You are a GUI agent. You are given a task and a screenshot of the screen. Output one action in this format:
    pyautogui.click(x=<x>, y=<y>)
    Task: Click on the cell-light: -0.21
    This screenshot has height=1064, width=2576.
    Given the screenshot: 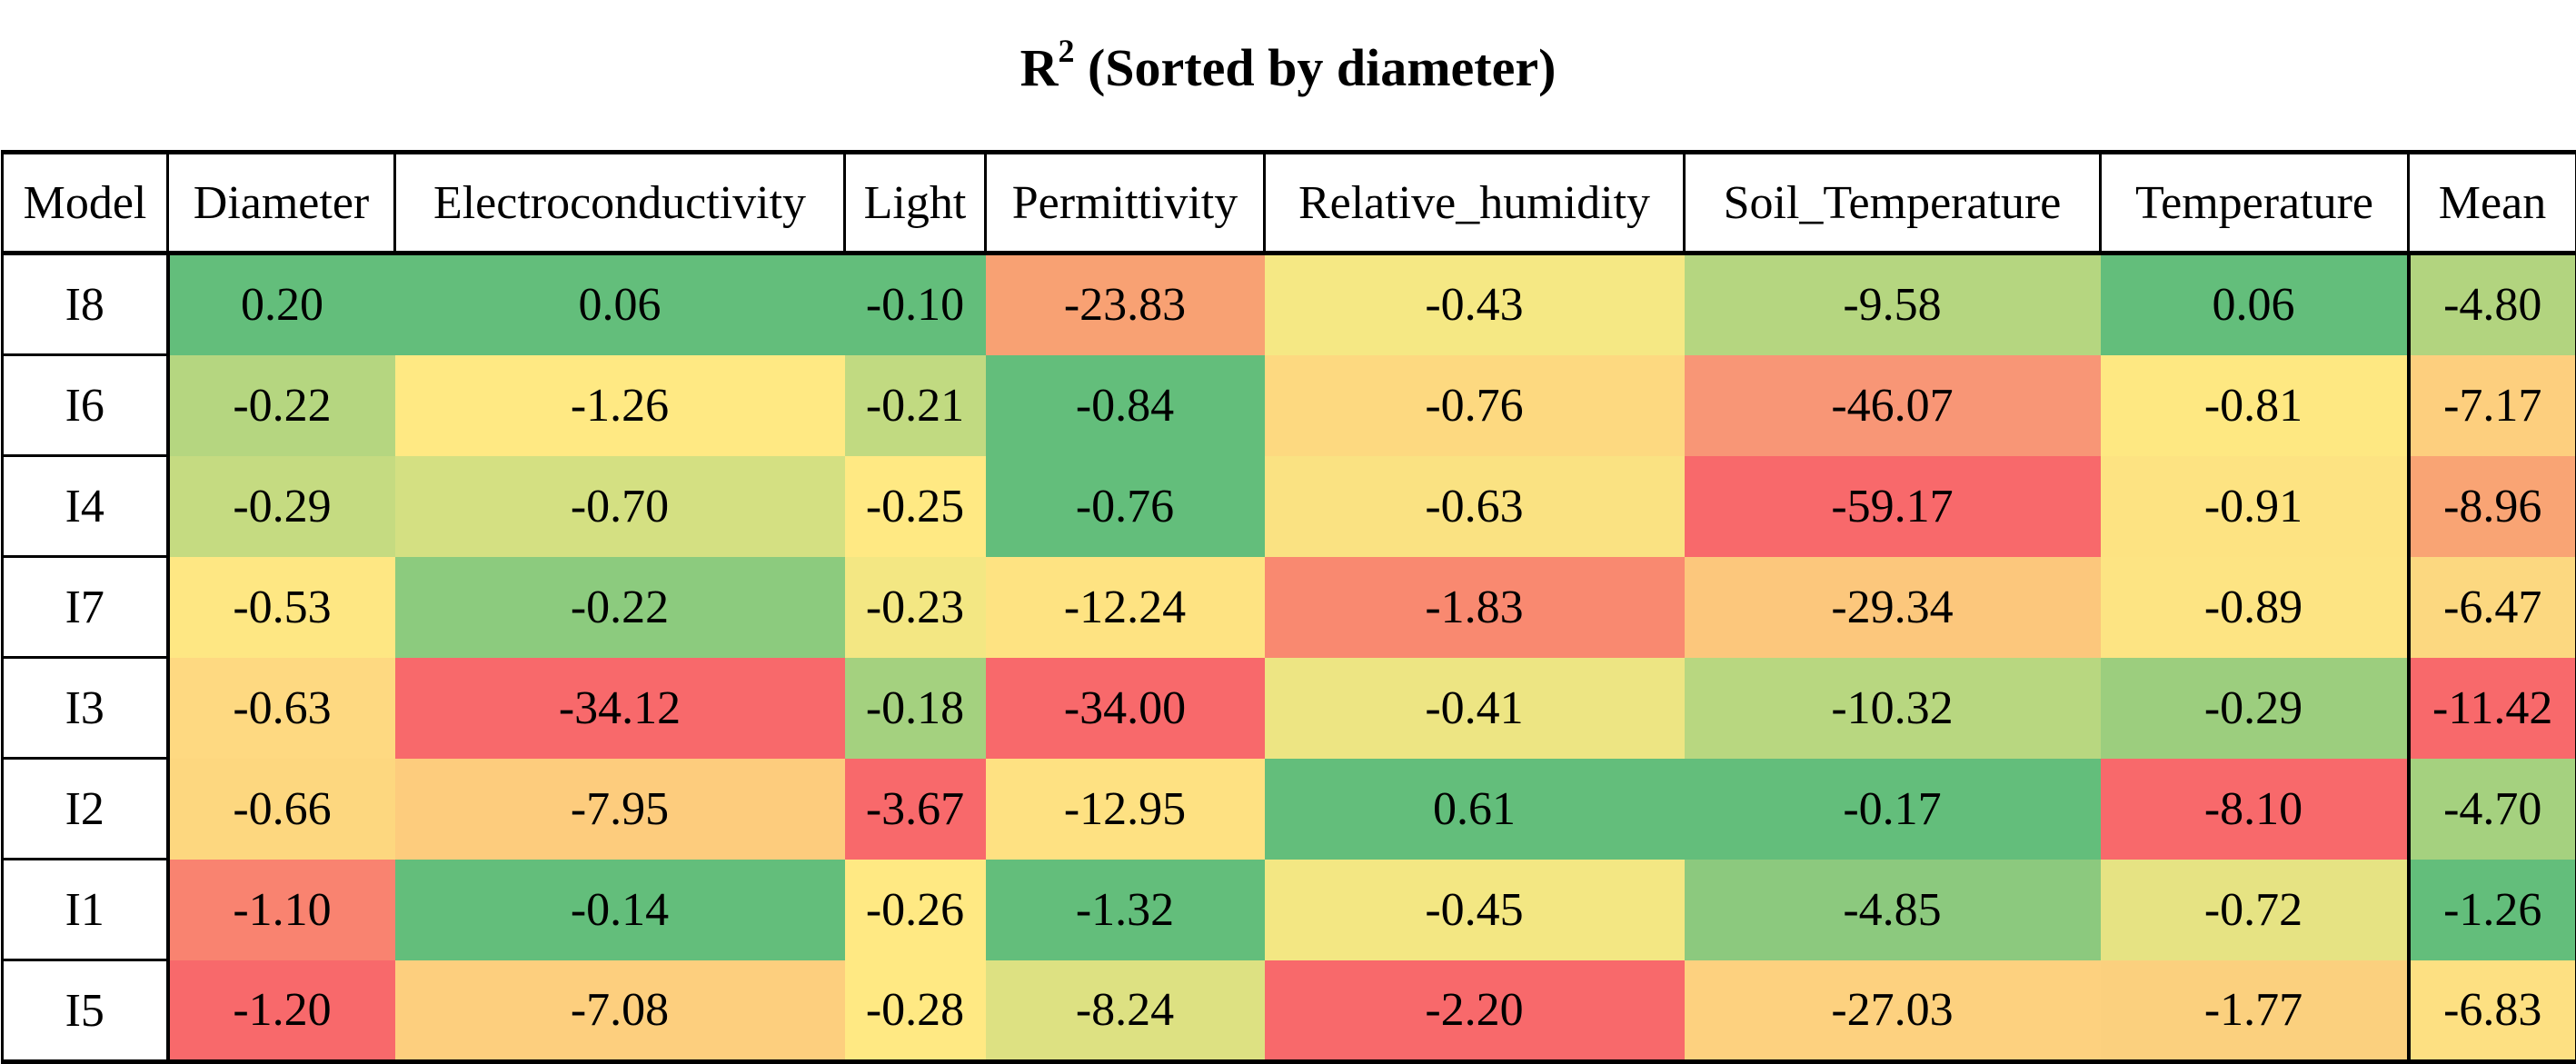 What is the action you would take?
    pyautogui.click(x=915, y=406)
    